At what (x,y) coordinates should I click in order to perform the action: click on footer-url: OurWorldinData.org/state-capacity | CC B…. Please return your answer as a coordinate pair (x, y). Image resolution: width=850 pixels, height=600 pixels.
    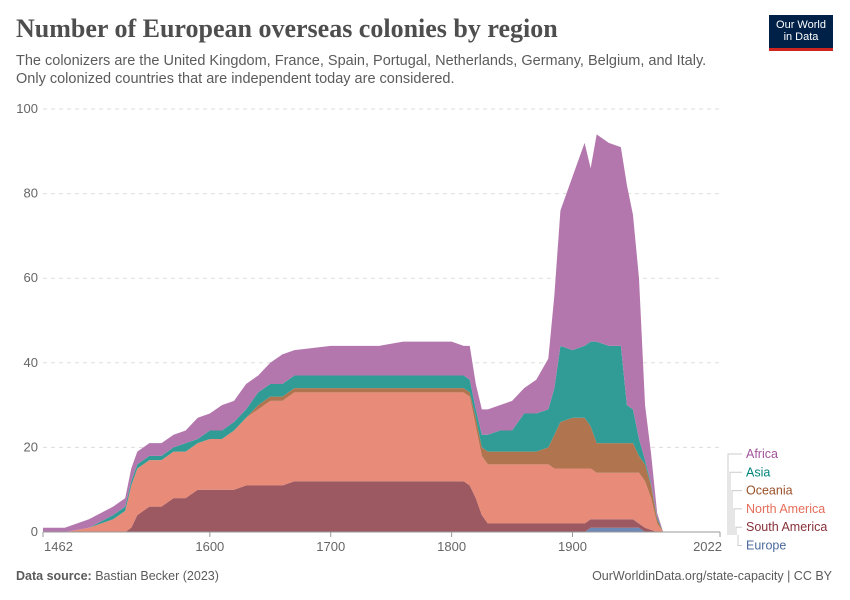
    Looking at the image, I should click on (712, 576).